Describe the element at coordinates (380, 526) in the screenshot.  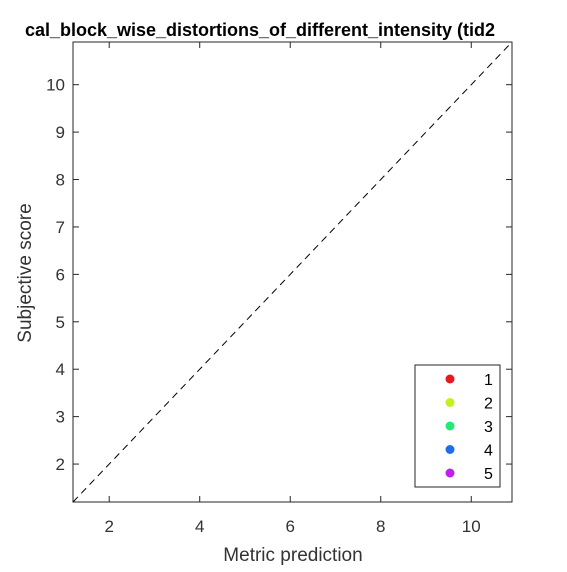
I see `x-tick-label: 8` at that location.